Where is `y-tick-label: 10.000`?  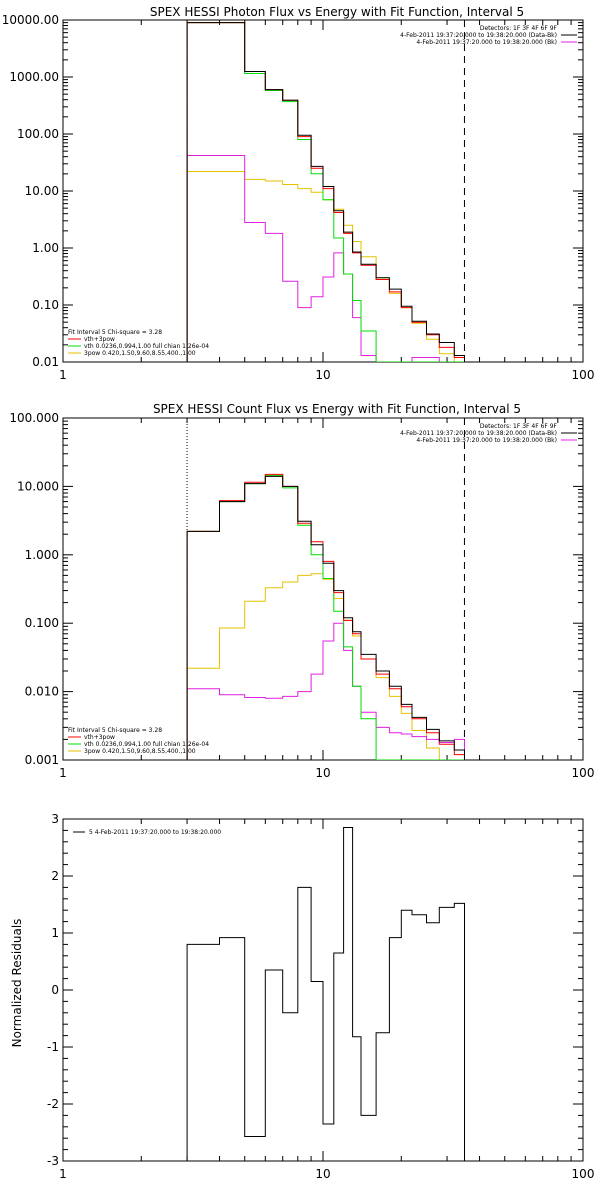 y-tick-label: 10.000 is located at coordinates (38, 486).